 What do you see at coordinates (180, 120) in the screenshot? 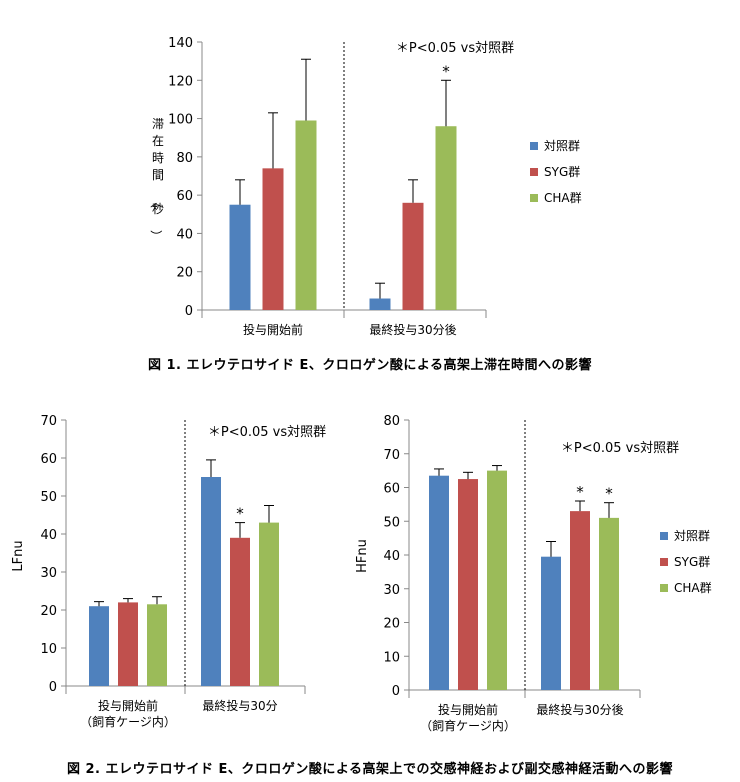
I see `y-tick-label: 100` at bounding box center [180, 120].